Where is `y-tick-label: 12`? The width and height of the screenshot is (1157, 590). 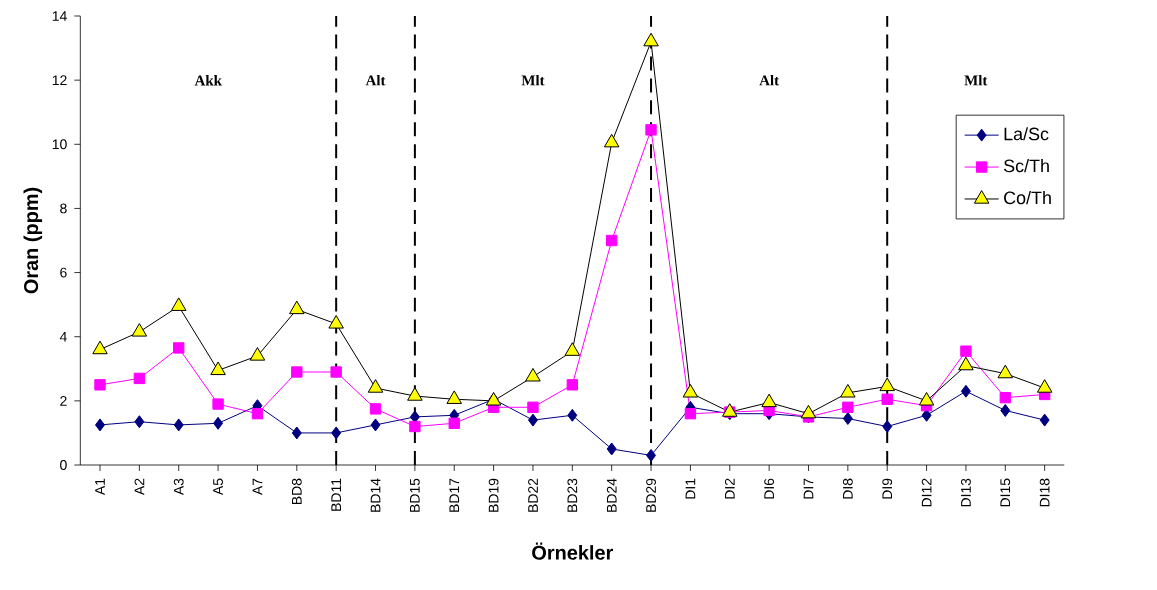 y-tick-label: 12 is located at coordinates (59, 80).